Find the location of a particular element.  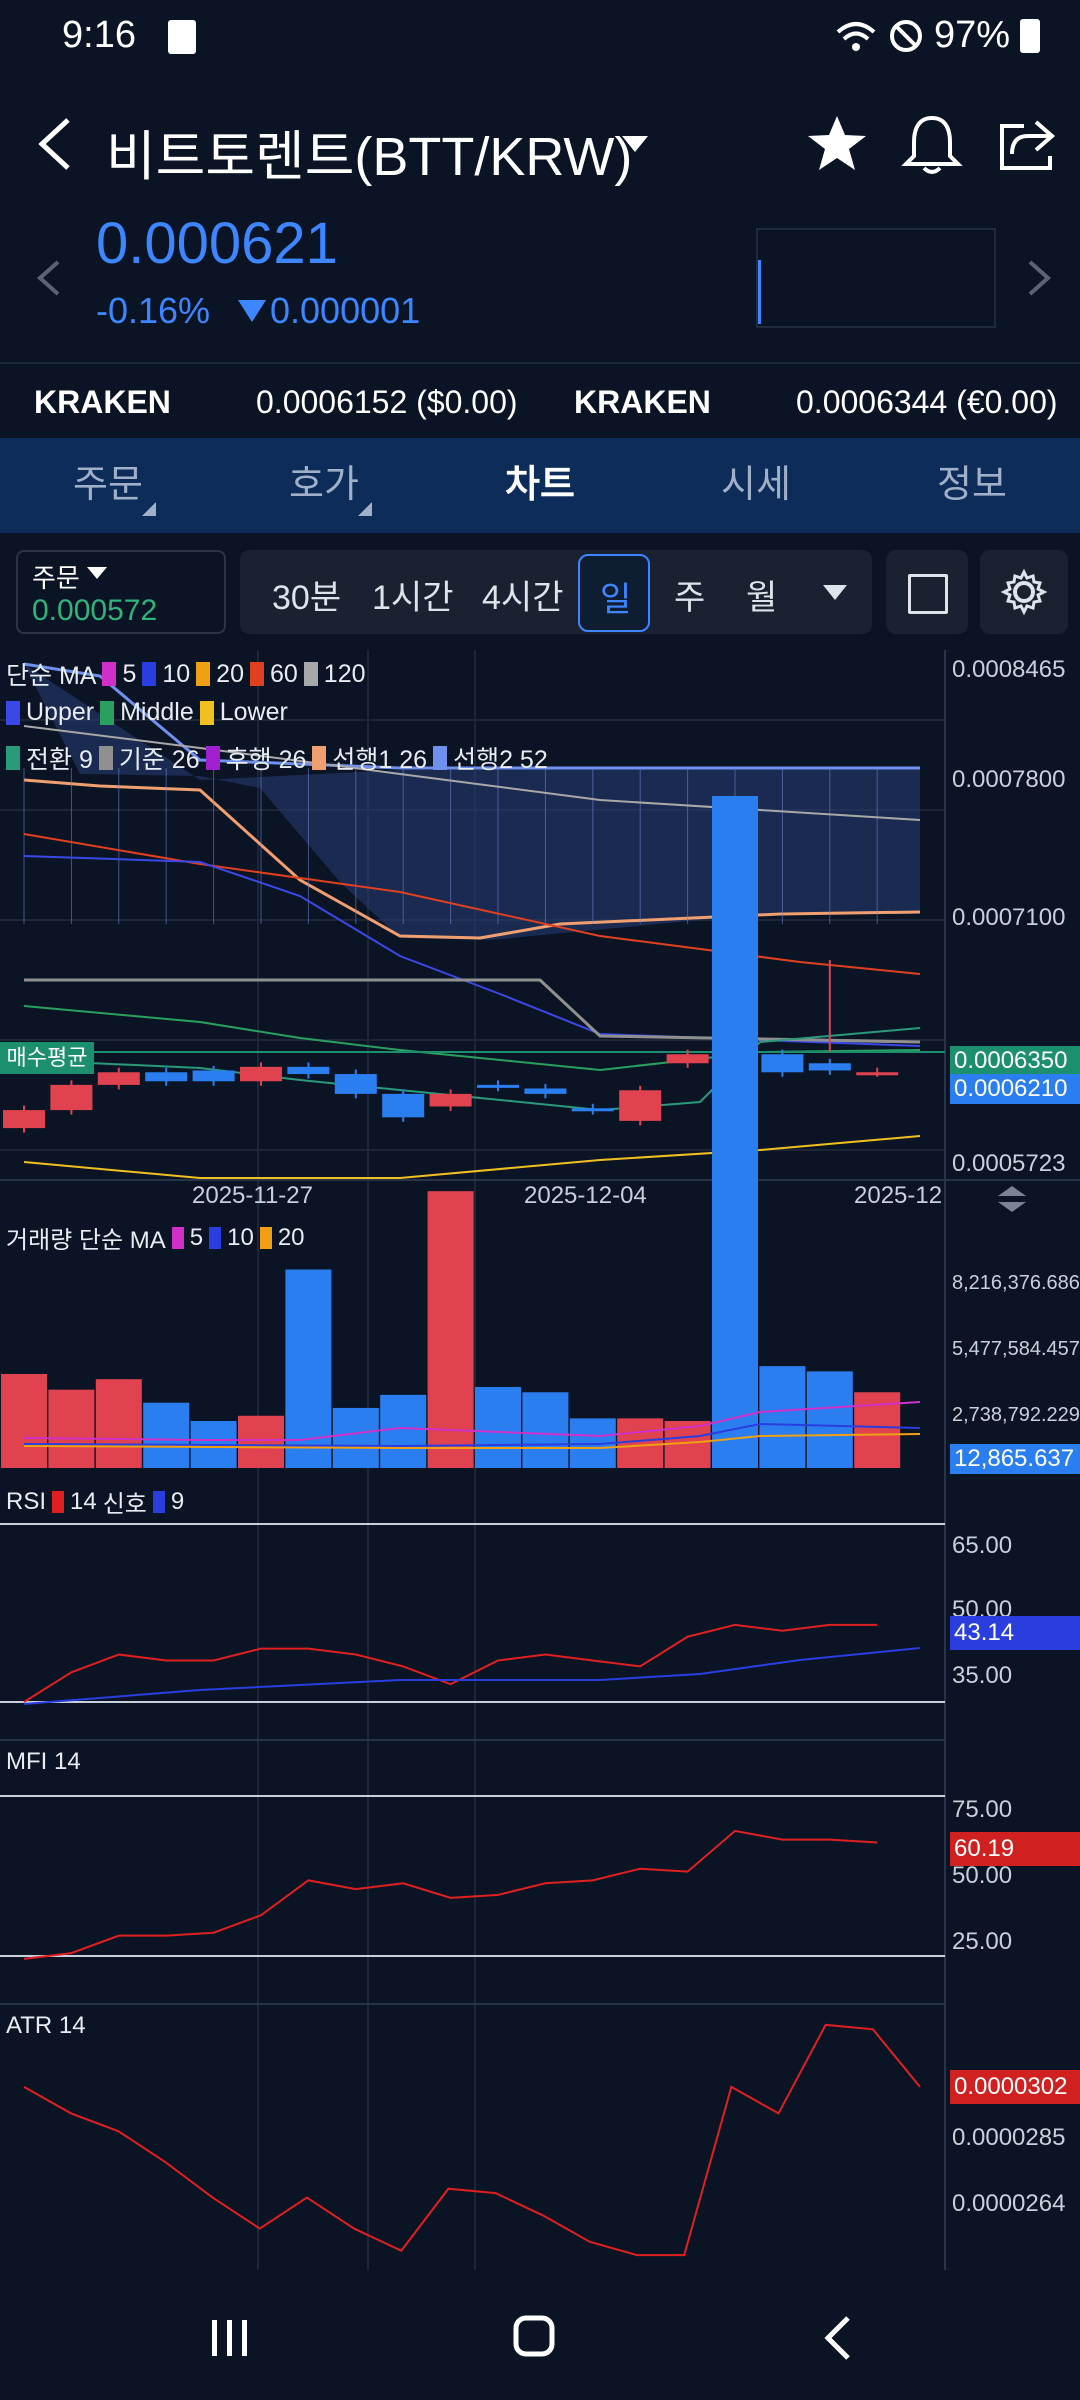

notification-icon is located at coordinates (182, 37).